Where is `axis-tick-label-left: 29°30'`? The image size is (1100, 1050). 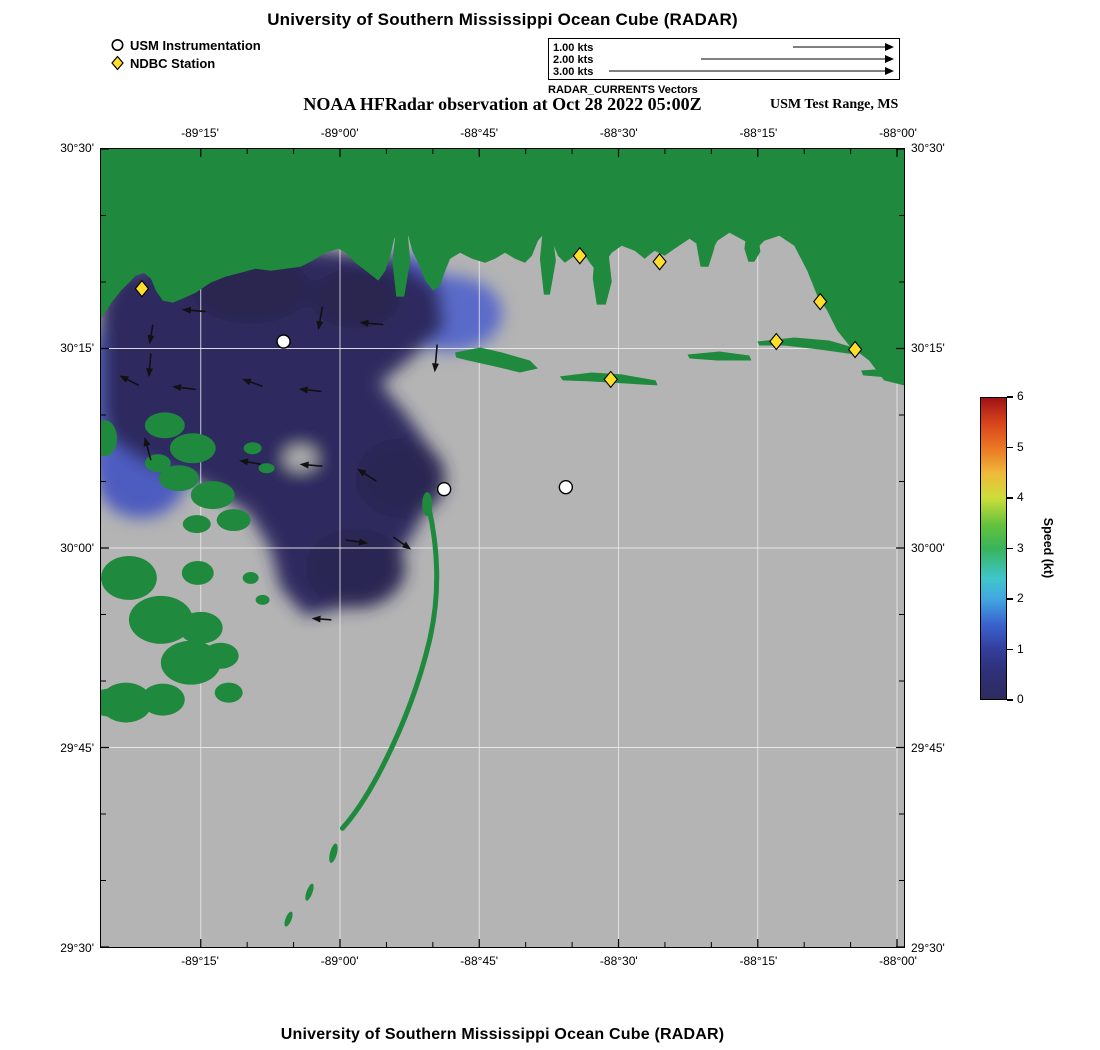
axis-tick-label-left: 29°30' is located at coordinates (77, 948).